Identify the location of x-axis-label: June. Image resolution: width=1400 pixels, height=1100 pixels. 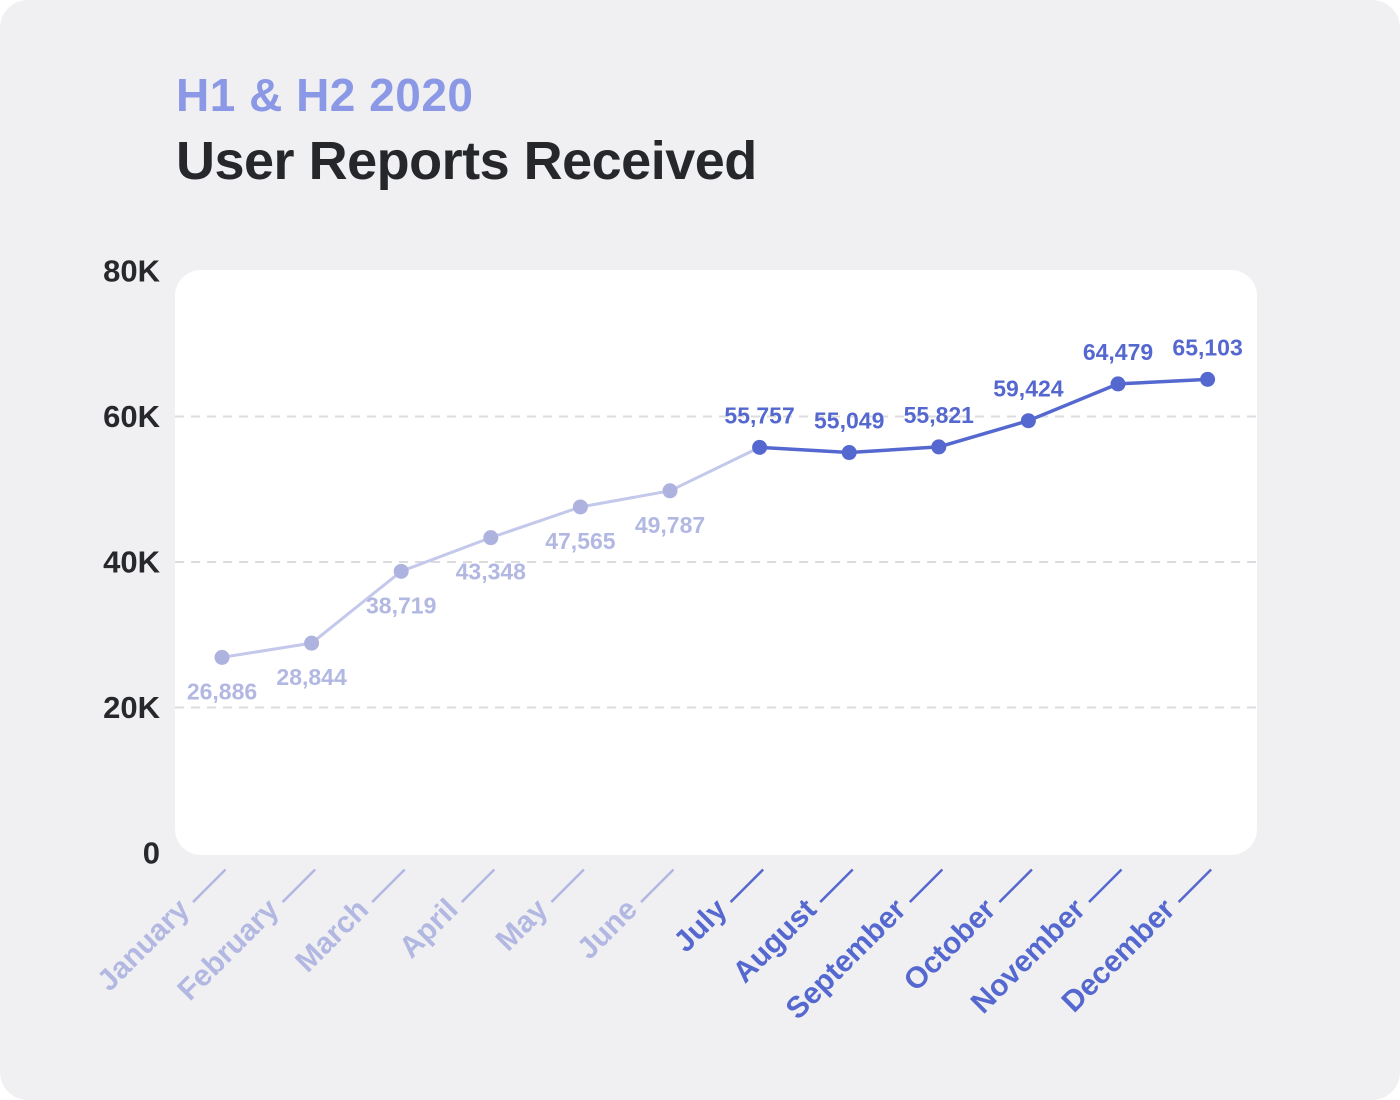
(607, 929).